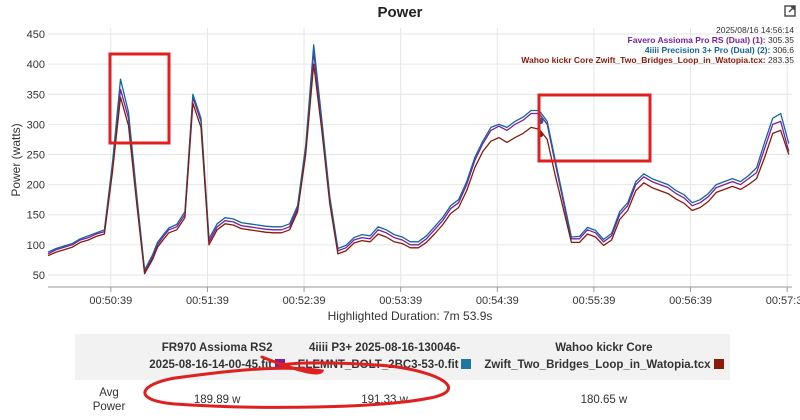 This screenshot has width=800, height=420. I want to click on x-tick-label: 00:57:39, so click(783, 301).